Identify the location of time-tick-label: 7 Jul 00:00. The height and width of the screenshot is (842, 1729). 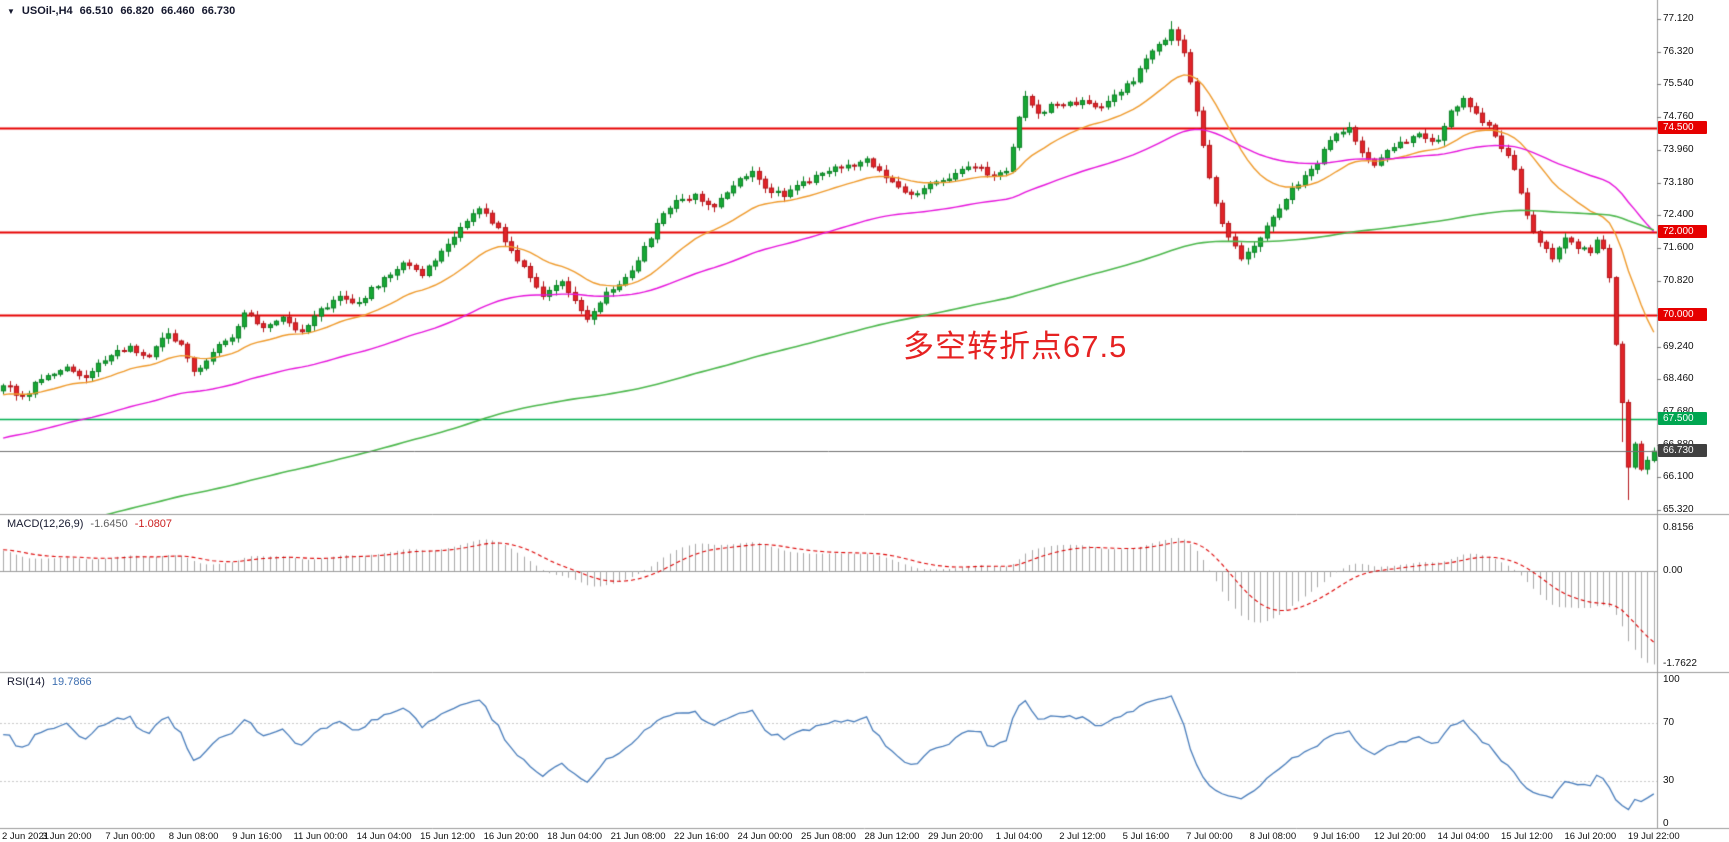
(1209, 836).